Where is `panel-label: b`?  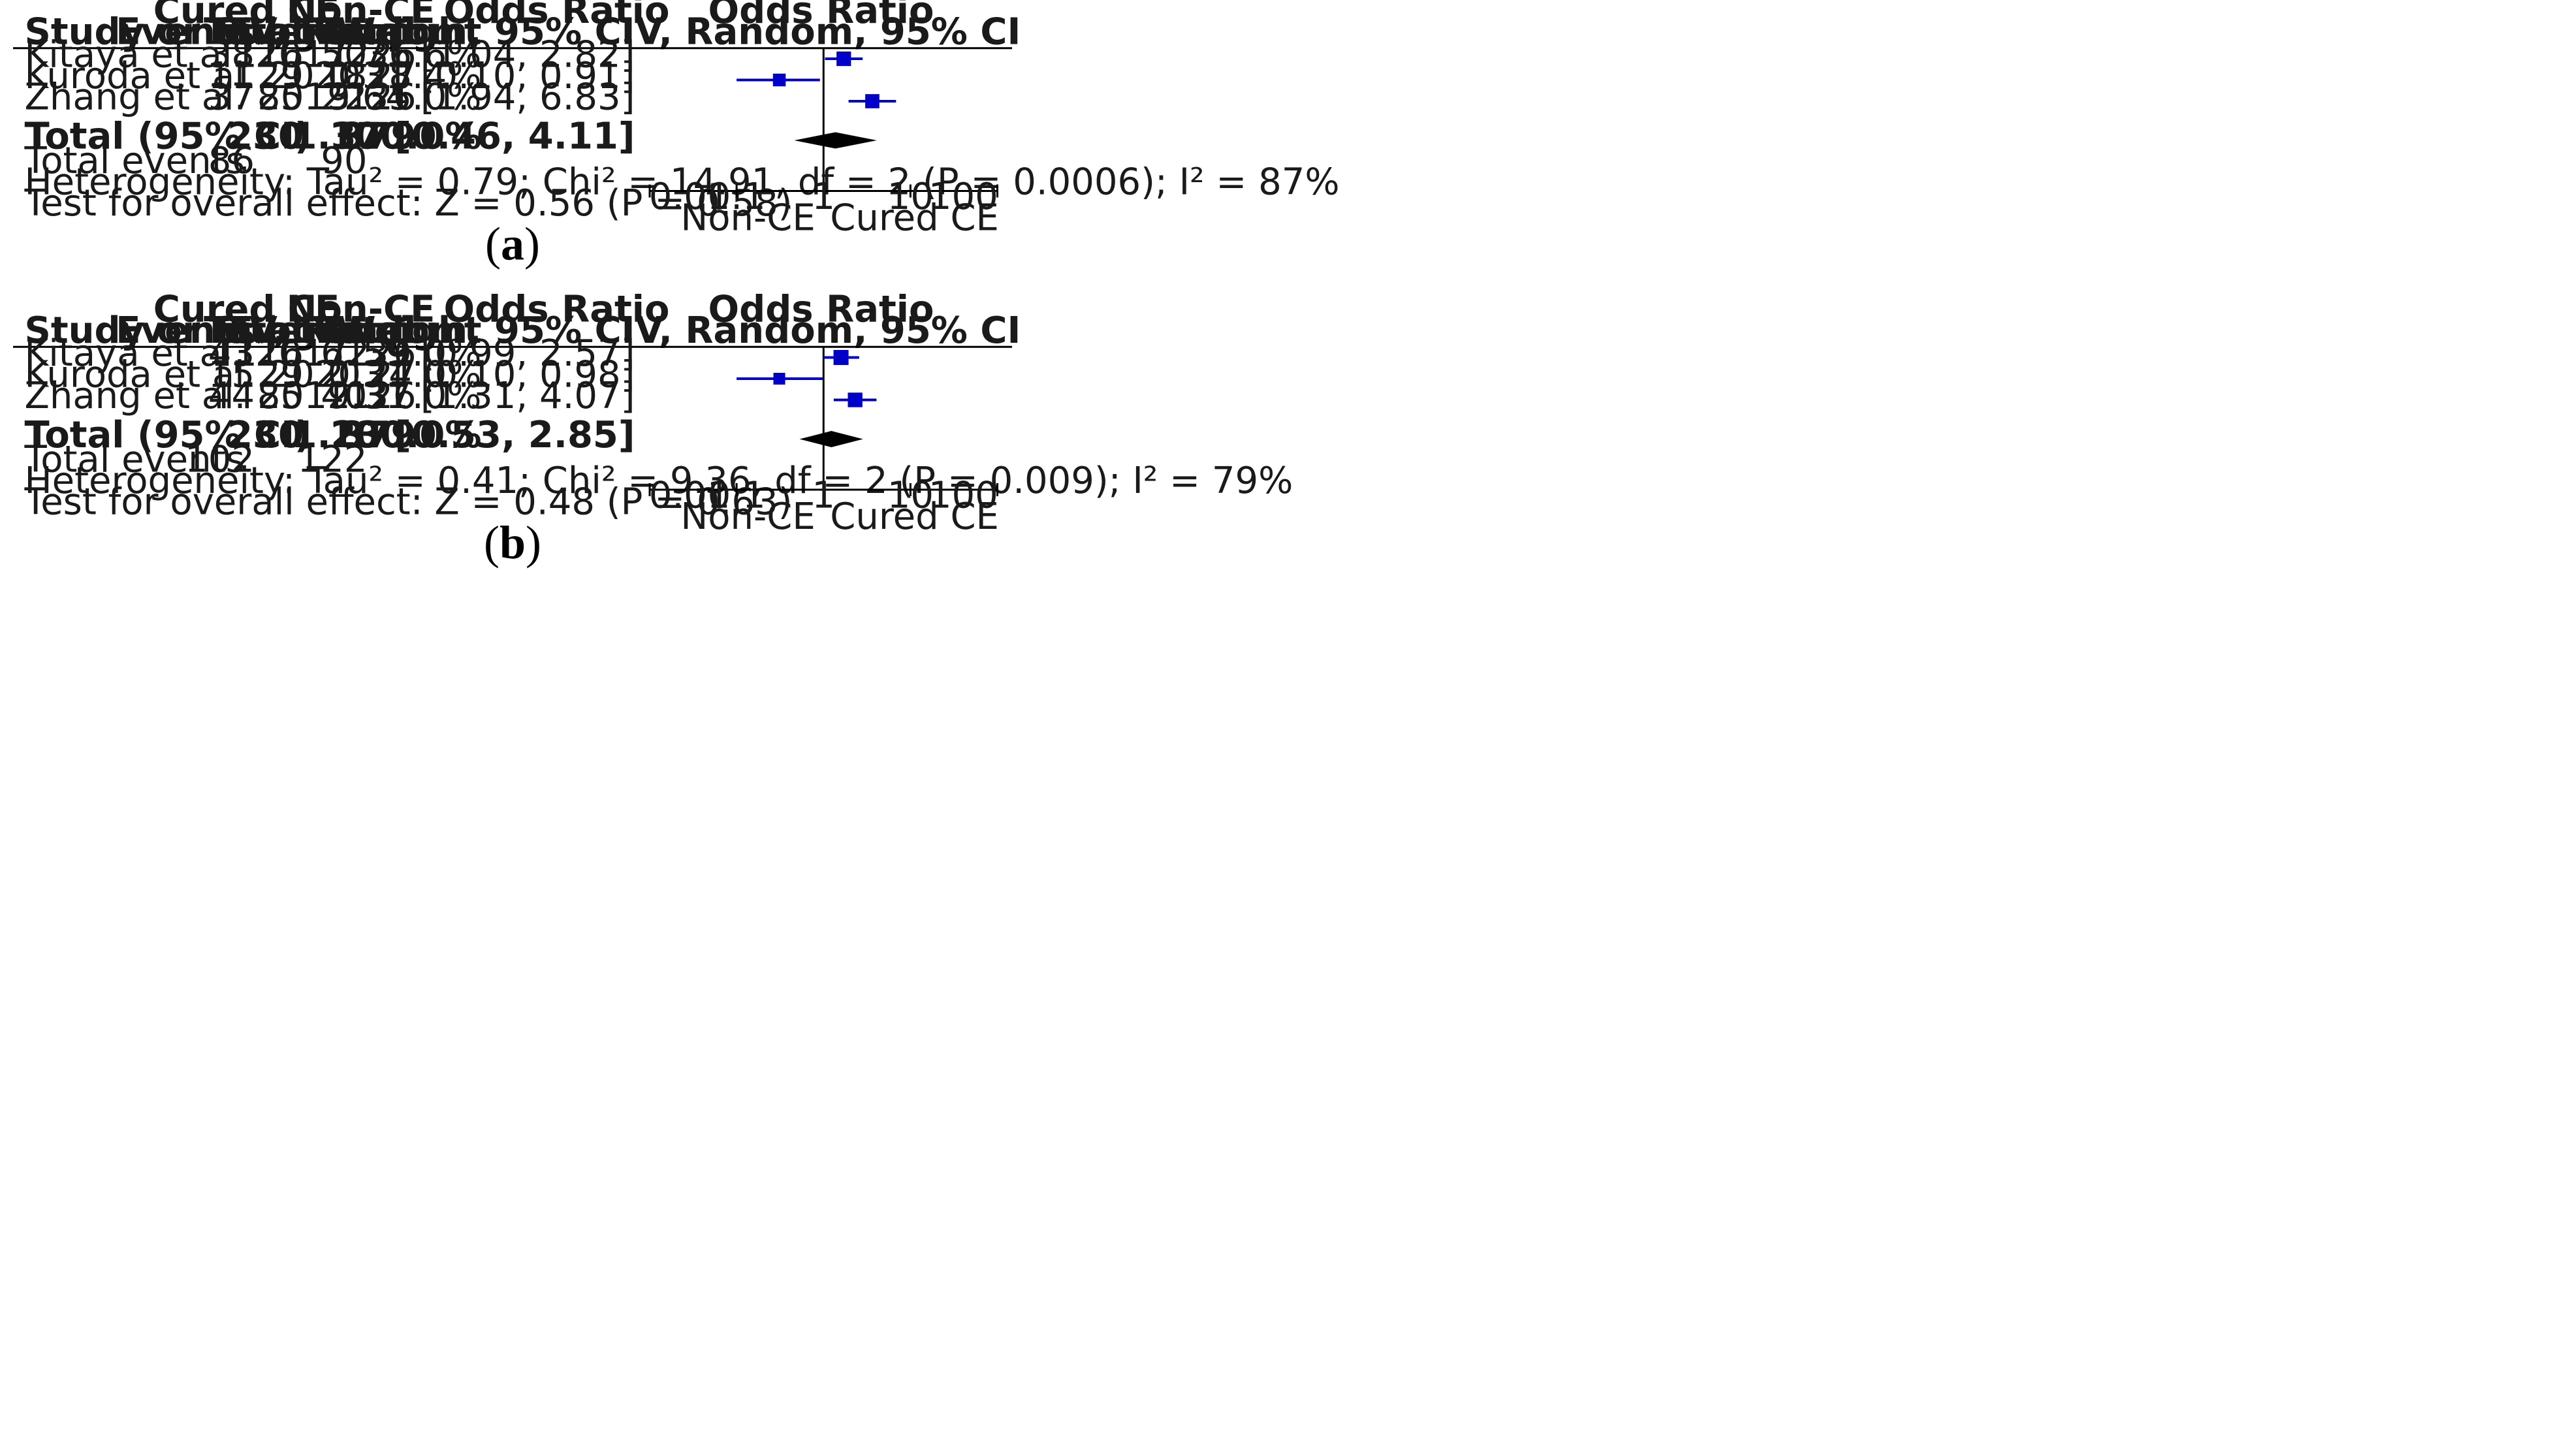
panel-label: b is located at coordinates (513, 542).